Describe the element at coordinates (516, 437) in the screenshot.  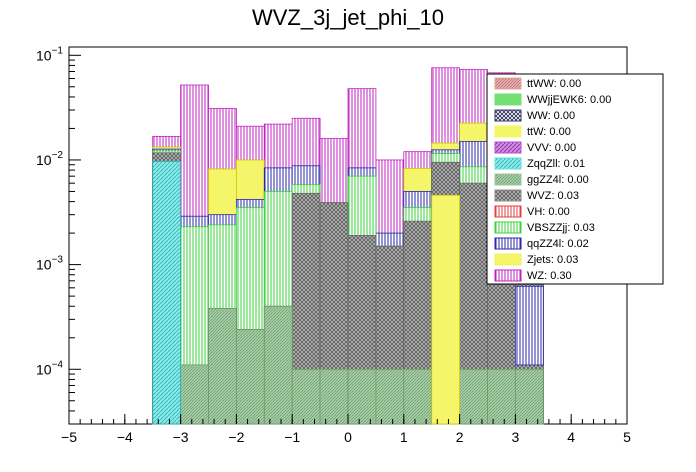
I see `x-tick-label: 3` at that location.